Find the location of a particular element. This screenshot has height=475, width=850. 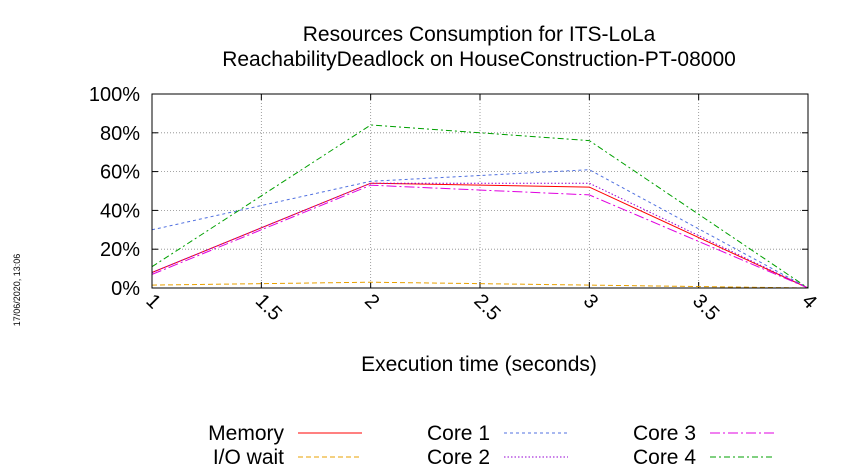

legend-label-core-4: Core 4 is located at coordinates (664, 457).